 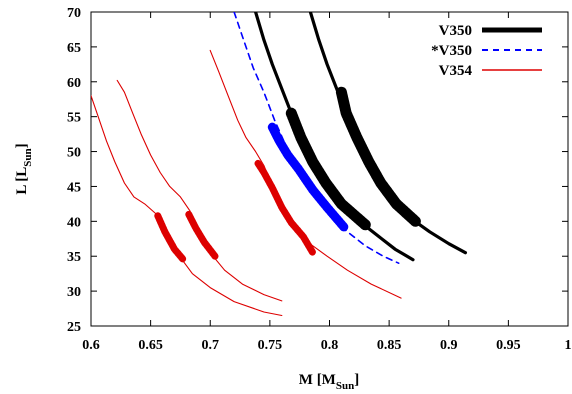 I want to click on x-axis-label: M [MSun], so click(x=329, y=382).